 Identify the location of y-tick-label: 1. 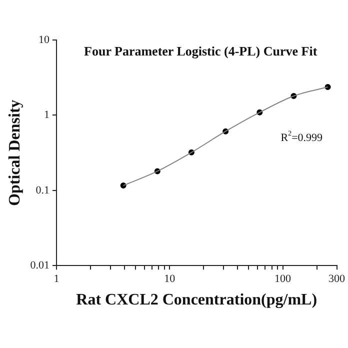
(47, 115).